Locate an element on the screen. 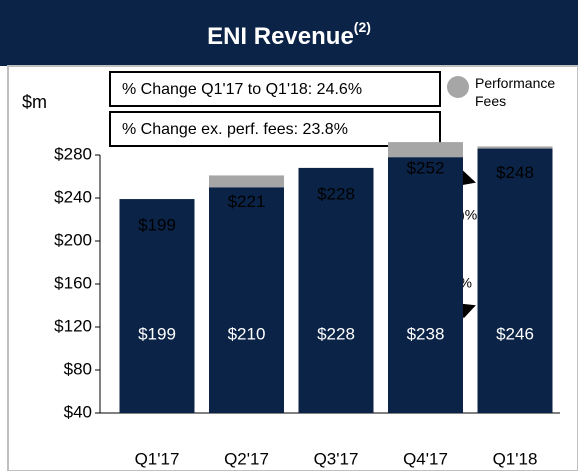 Image resolution: width=578 pixels, height=471 pixels. title-text: ENI Revenue is located at coordinates (280, 36).